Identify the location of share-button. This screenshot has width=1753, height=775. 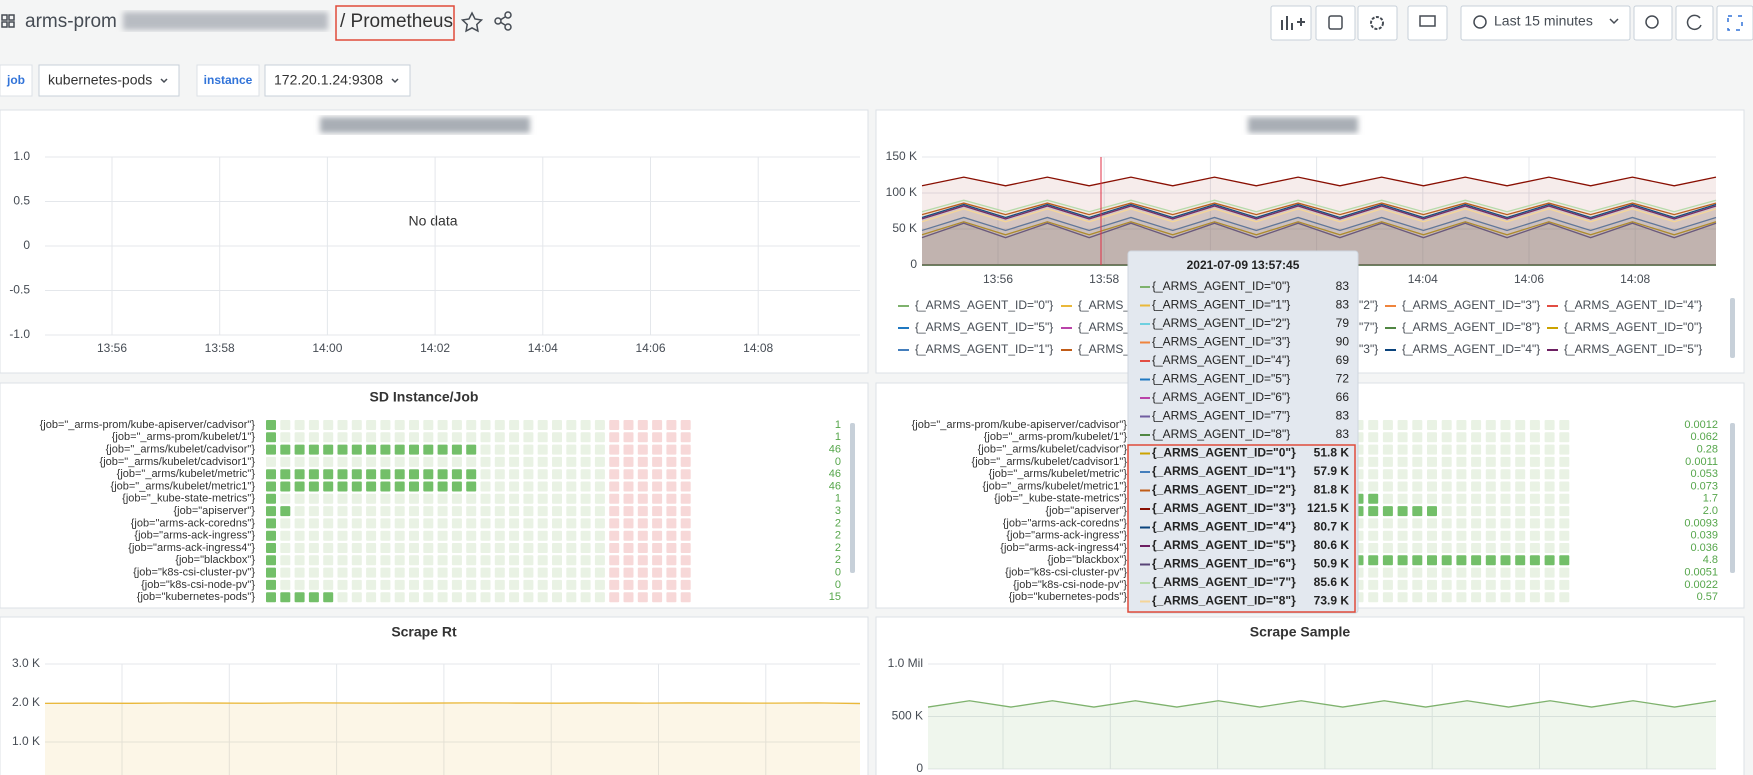
(503, 21).